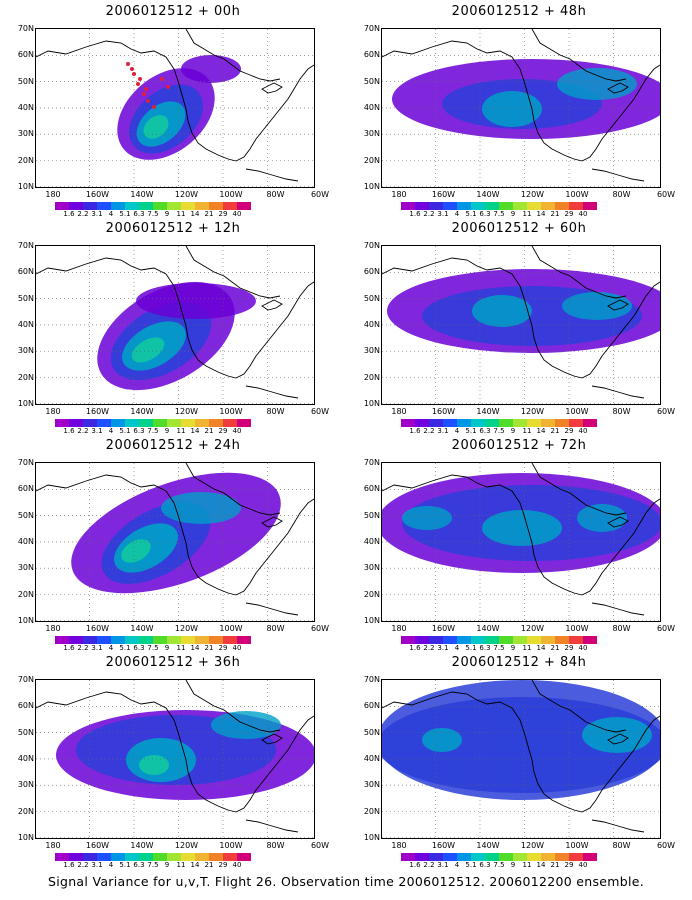 The height and width of the screenshot is (900, 692). Describe the element at coordinates (666, 194) in the screenshot. I see `lon-tick-label: 60W` at that location.